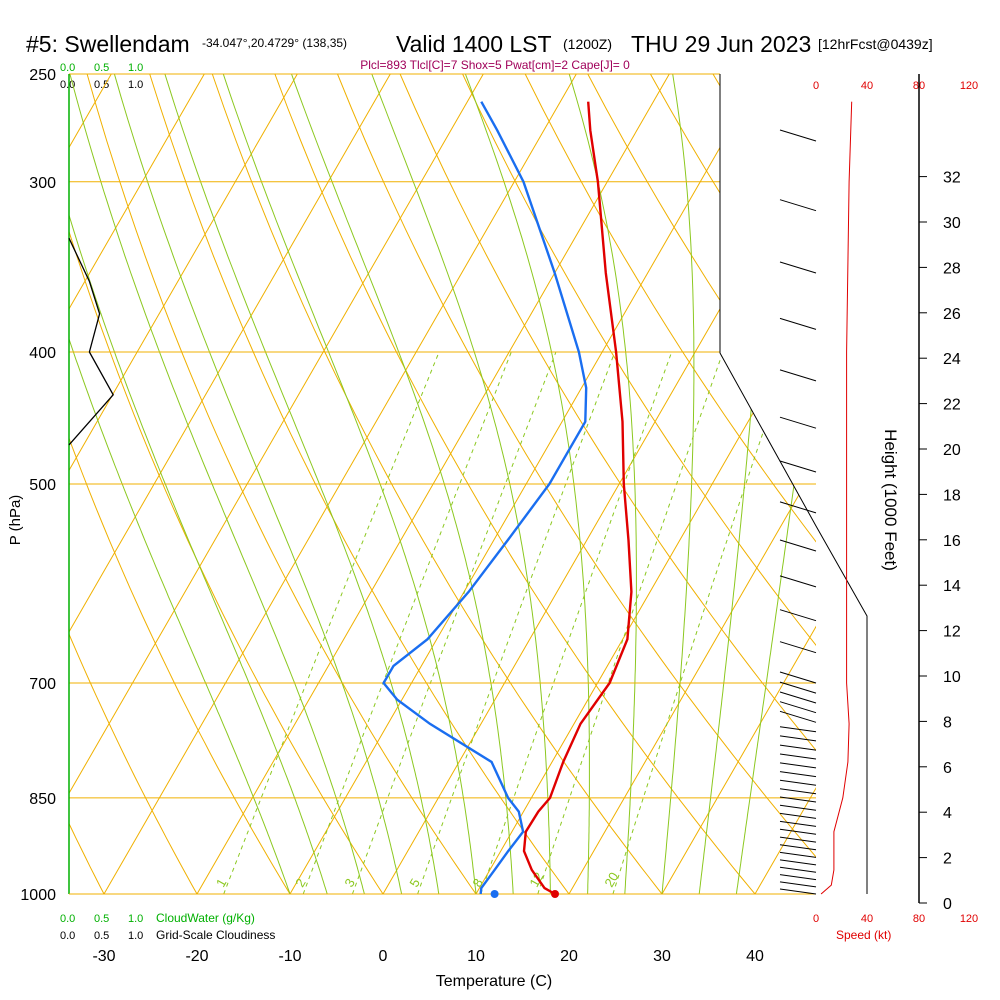 The width and height of the screenshot is (1000, 1000). What do you see at coordinates (816, 86) in the screenshot?
I see `speed-top-tick: 0` at bounding box center [816, 86].